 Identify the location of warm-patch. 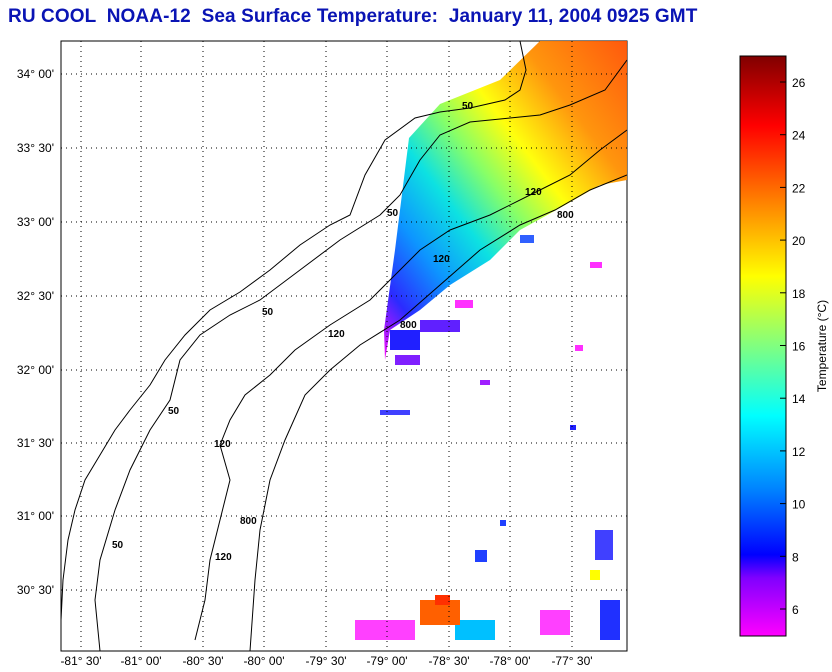
(510, 597).